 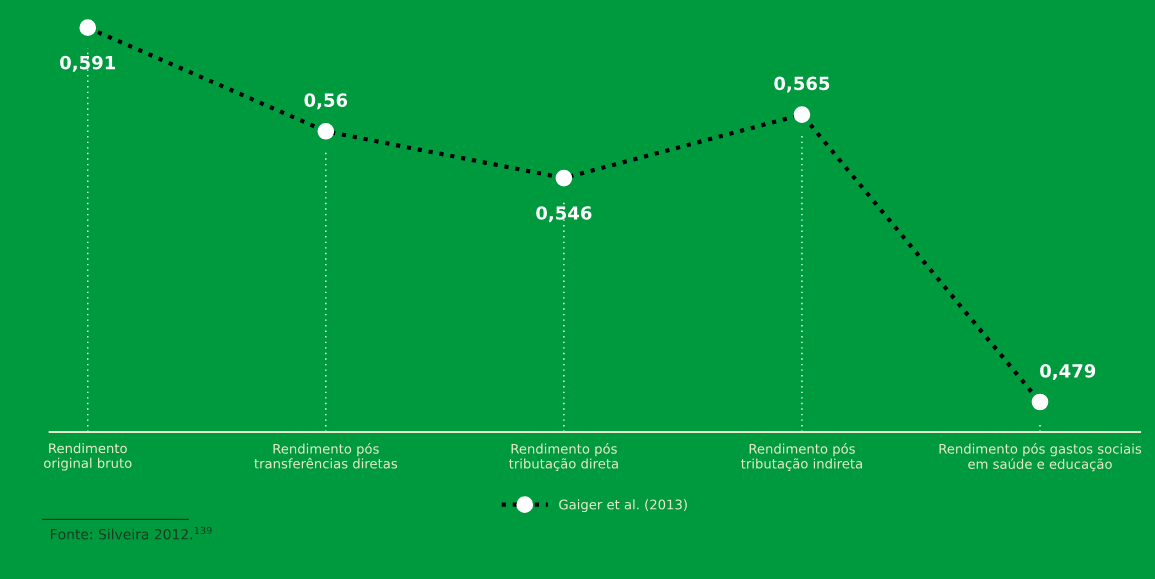 What do you see at coordinates (88, 457) in the screenshot?
I see `x-tick-label: Rendimento original bruto` at bounding box center [88, 457].